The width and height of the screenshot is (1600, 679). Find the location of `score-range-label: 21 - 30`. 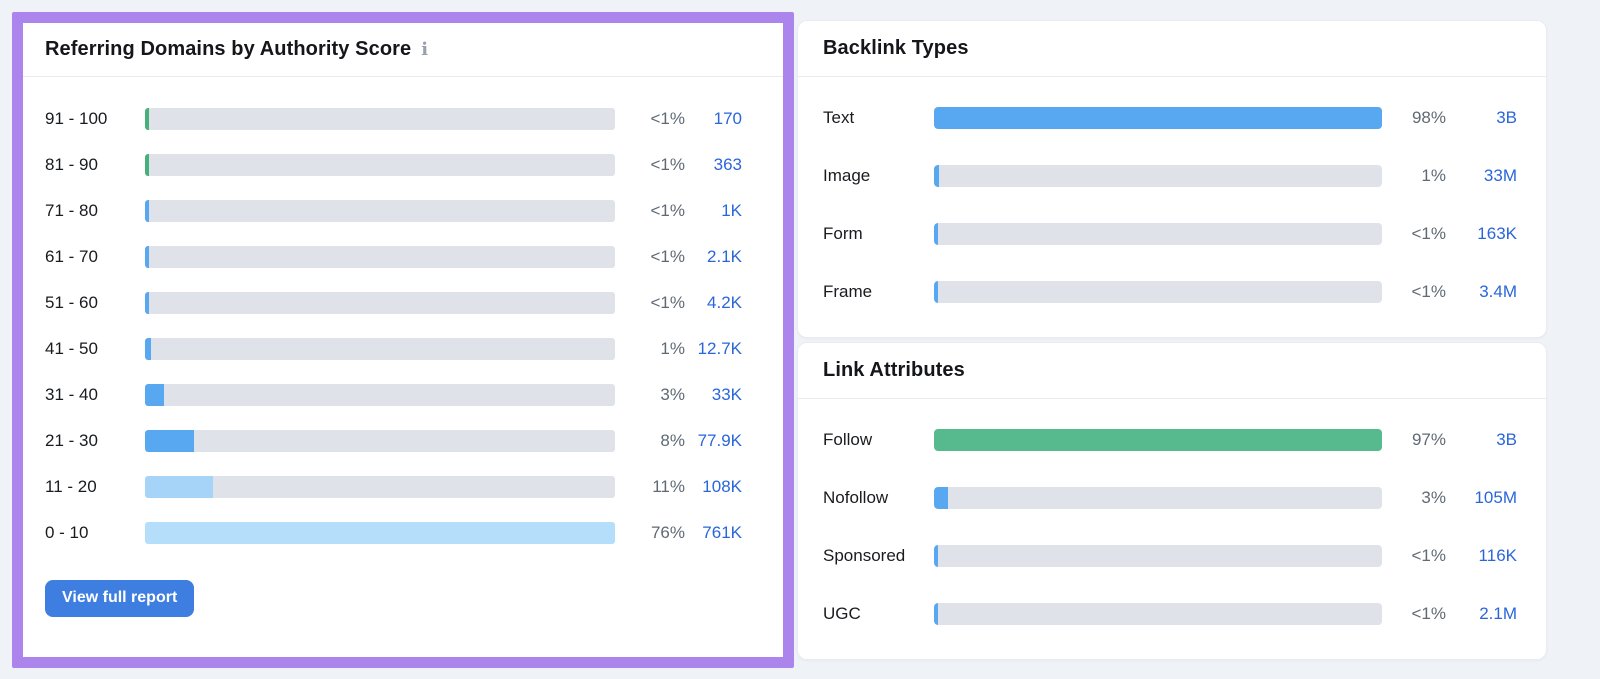

score-range-label: 21 - 30 is located at coordinates (71, 440).